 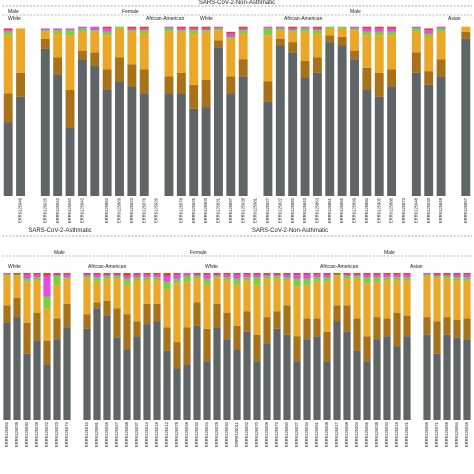 What do you see at coordinates (416, 267) in the screenshot?
I see `race-group-label: Asian` at bounding box center [416, 267].